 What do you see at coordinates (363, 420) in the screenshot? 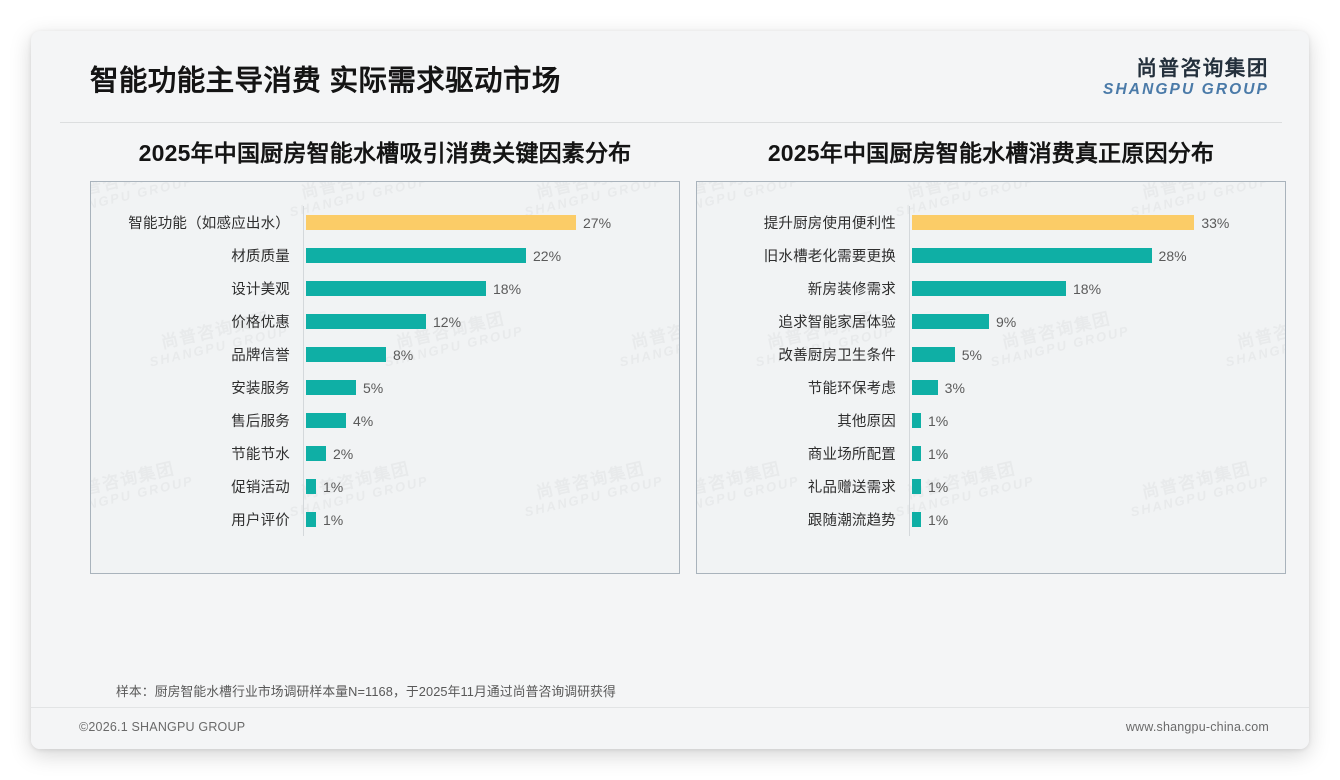
I see `bar-value-label: 4%` at bounding box center [363, 420].